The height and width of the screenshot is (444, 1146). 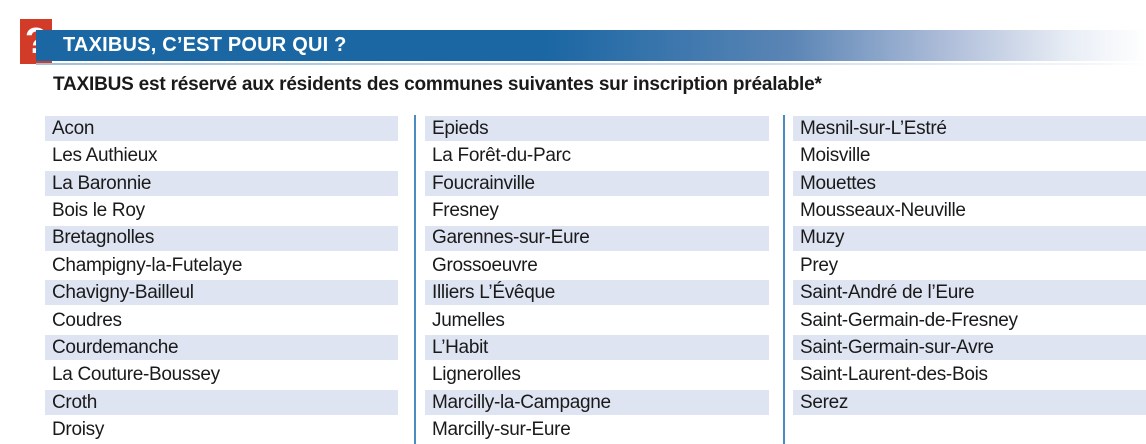 What do you see at coordinates (87, 320) in the screenshot?
I see `commune-row: Coudres` at bounding box center [87, 320].